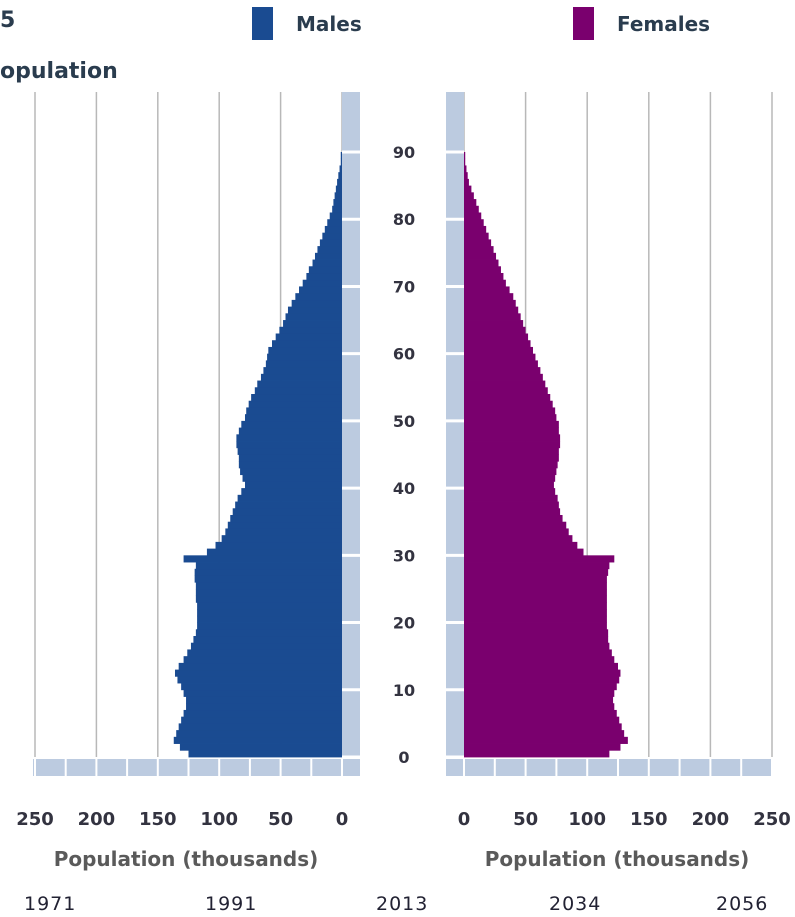  I want to click on age-tick-label: 60, so click(404, 354).